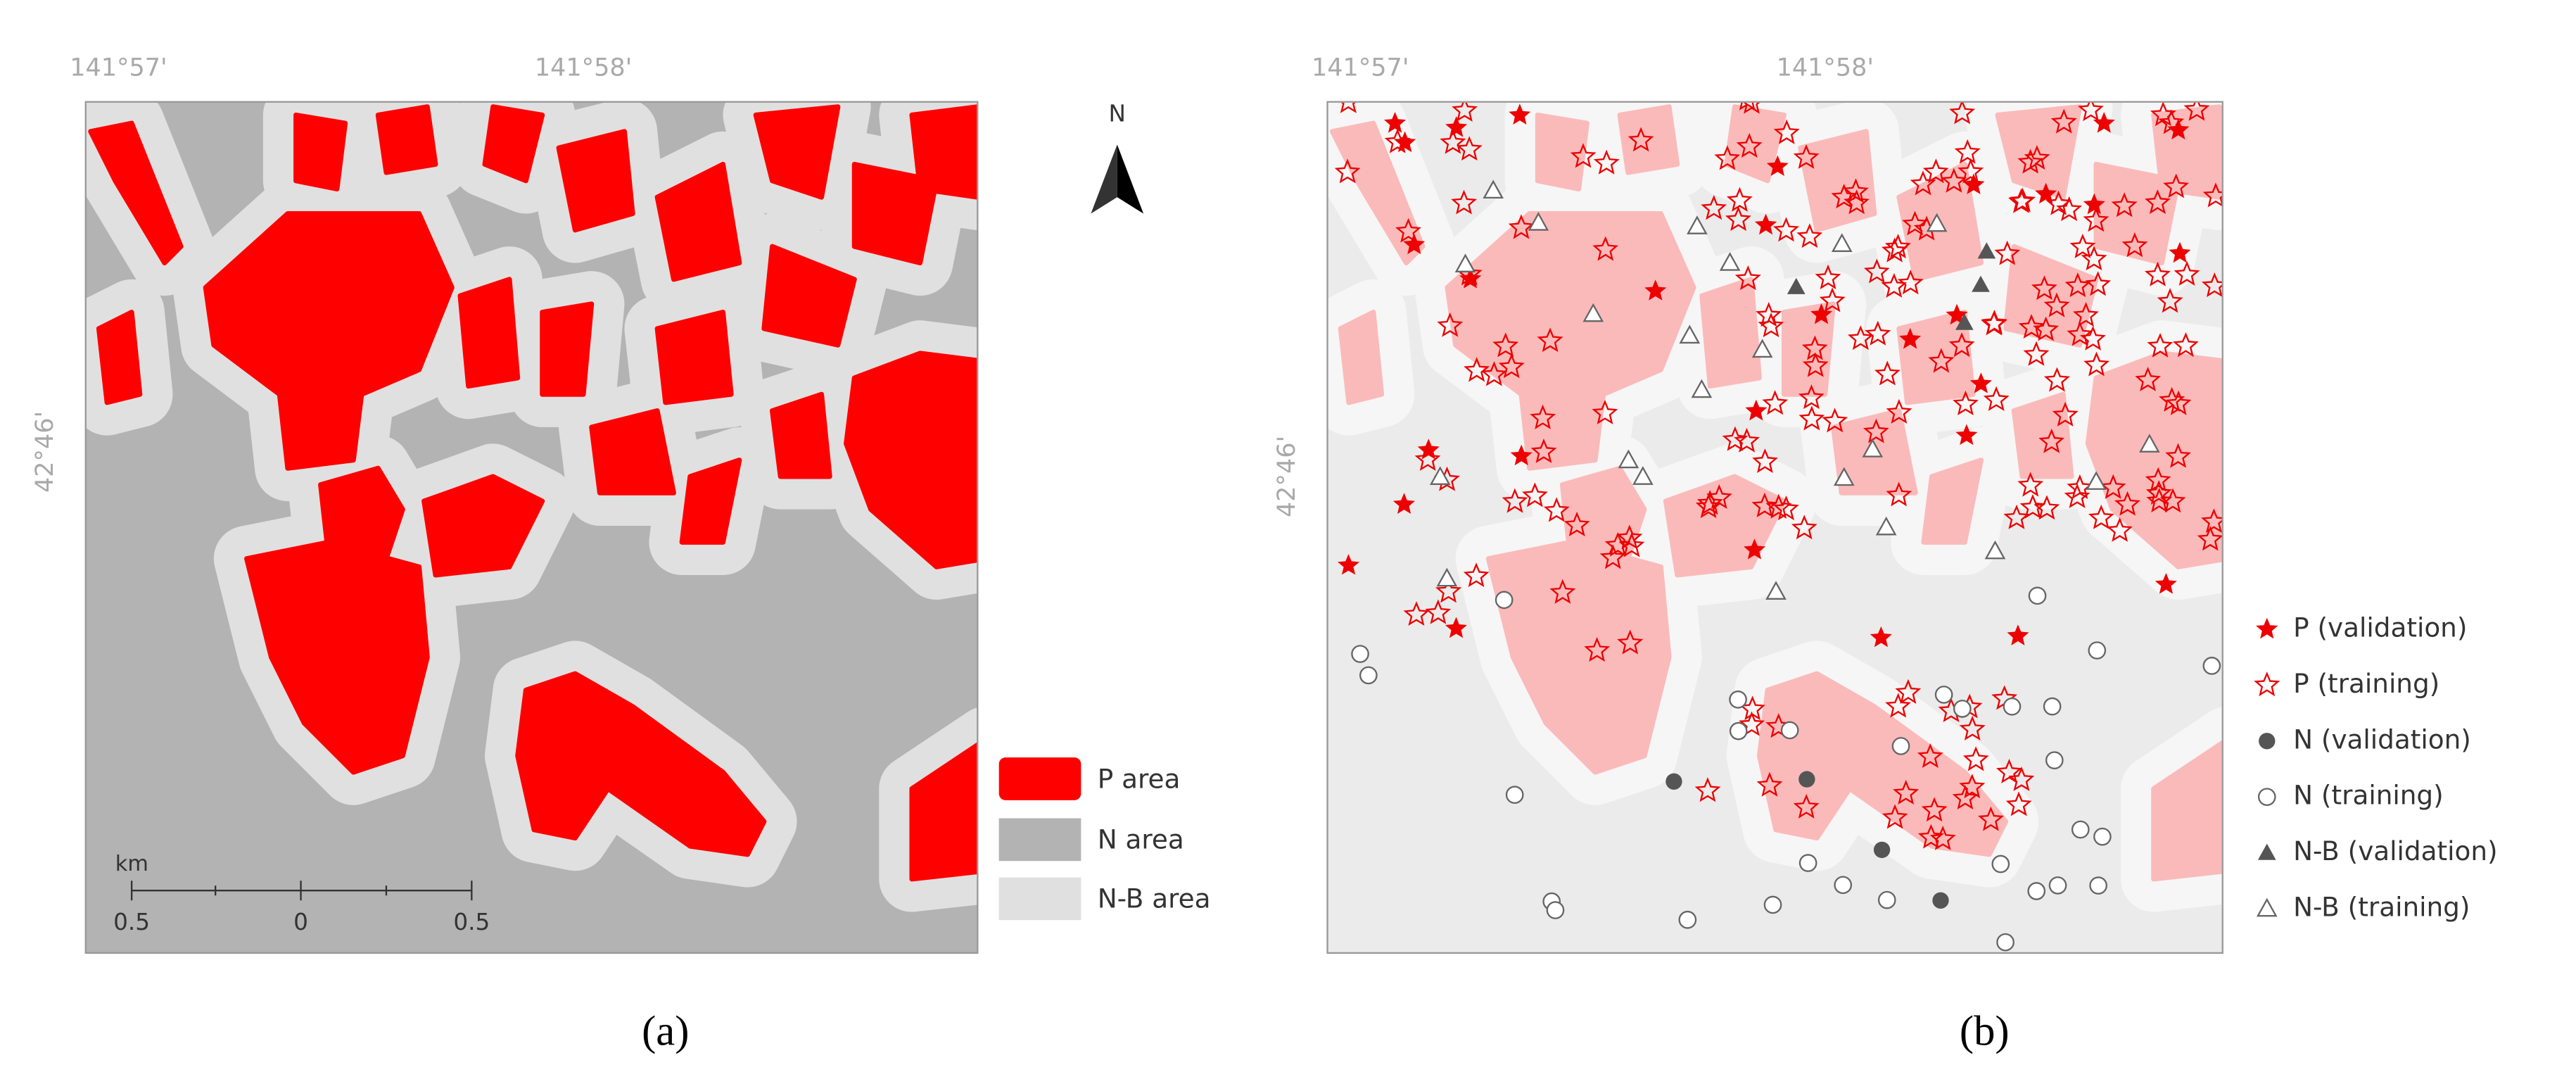  I want to click on north-arrow, so click(1117, 179).